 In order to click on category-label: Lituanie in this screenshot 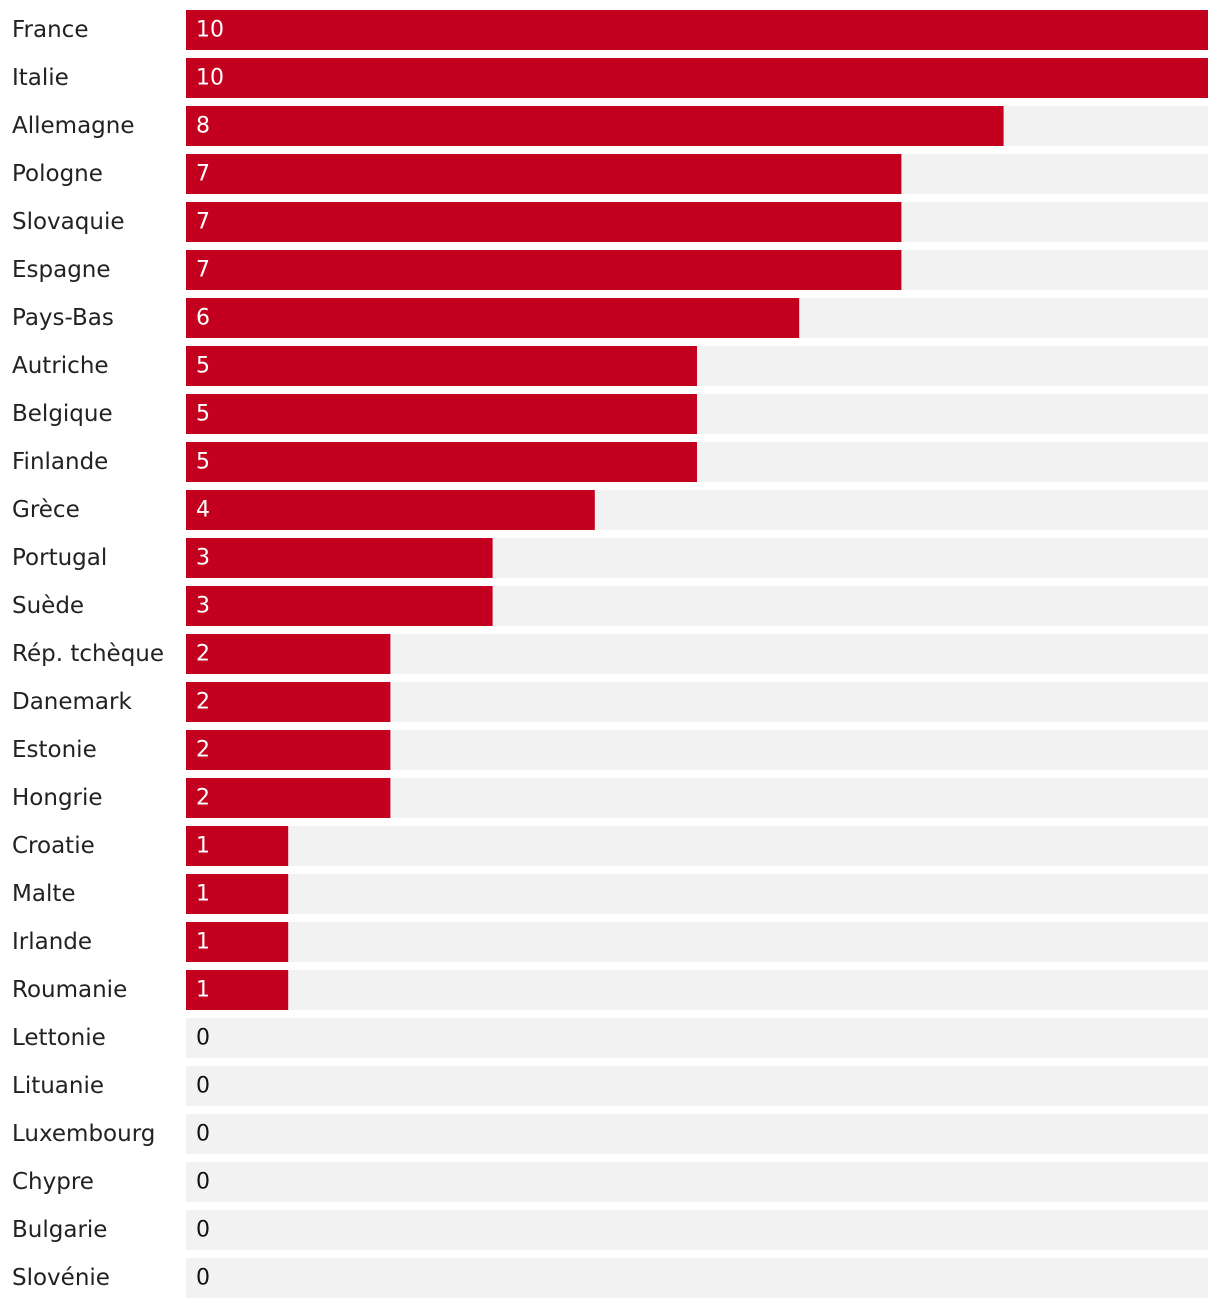, I will do `click(58, 1086)`.